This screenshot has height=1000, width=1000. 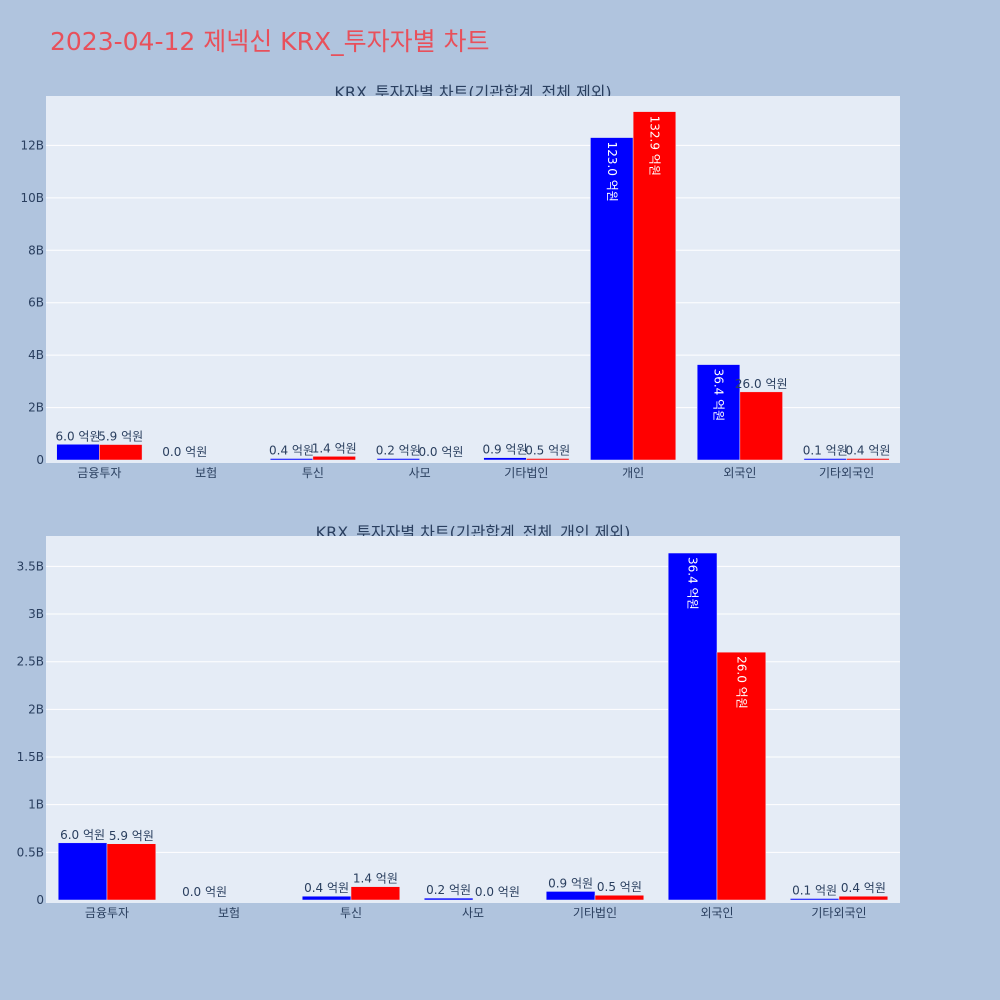 What do you see at coordinates (313, 473) in the screenshot?
I see `chart1-xtick-label: 투신` at bounding box center [313, 473].